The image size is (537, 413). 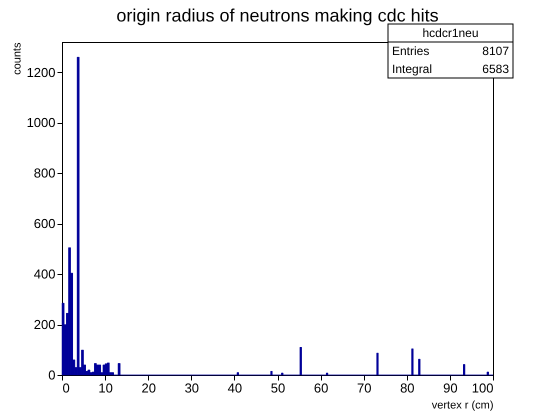 I want to click on y-tick-label: 600, so click(x=45, y=224).